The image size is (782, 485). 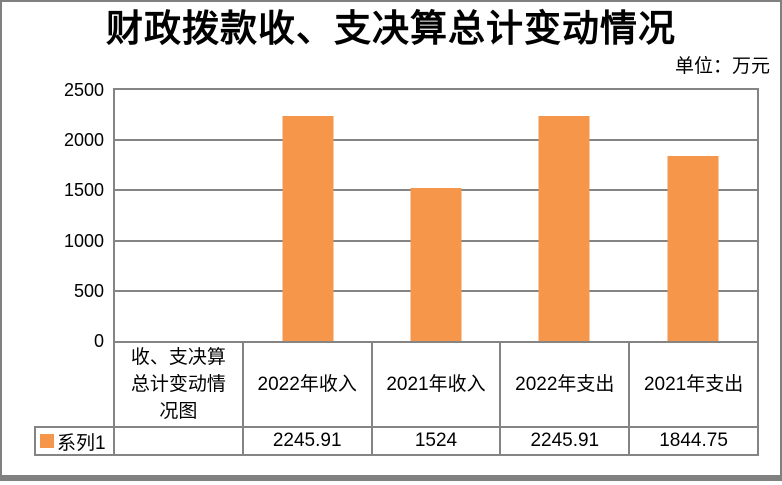 What do you see at coordinates (47, 441) in the screenshot?
I see `legend-marker-swatch` at bounding box center [47, 441].